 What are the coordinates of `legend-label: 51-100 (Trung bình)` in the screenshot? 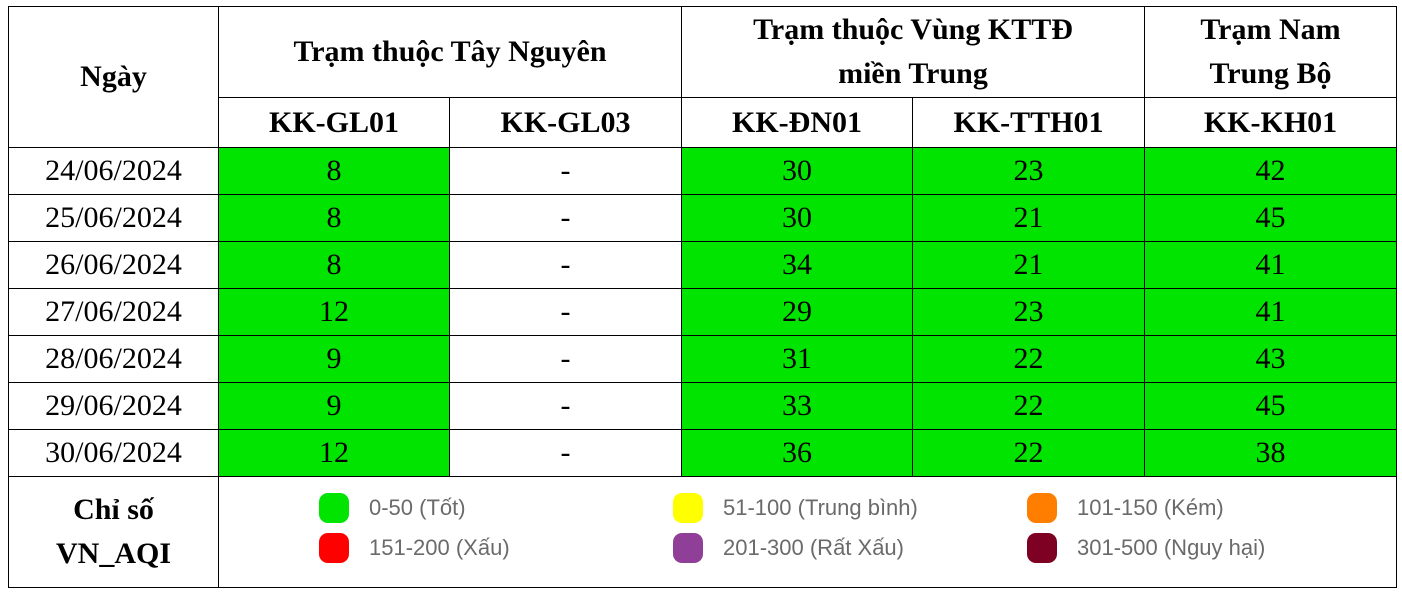 It's located at (820, 507).